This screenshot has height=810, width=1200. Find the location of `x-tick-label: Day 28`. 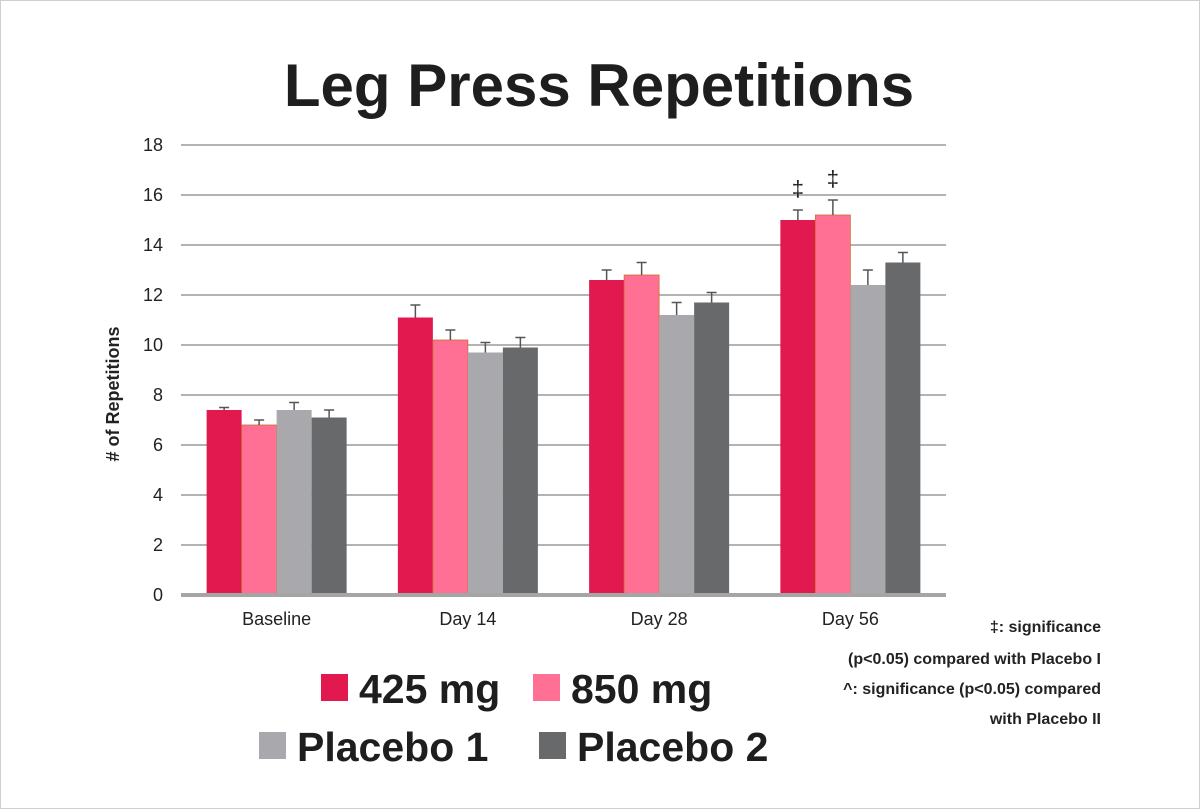

x-tick-label: Day 28 is located at coordinates (659, 619).